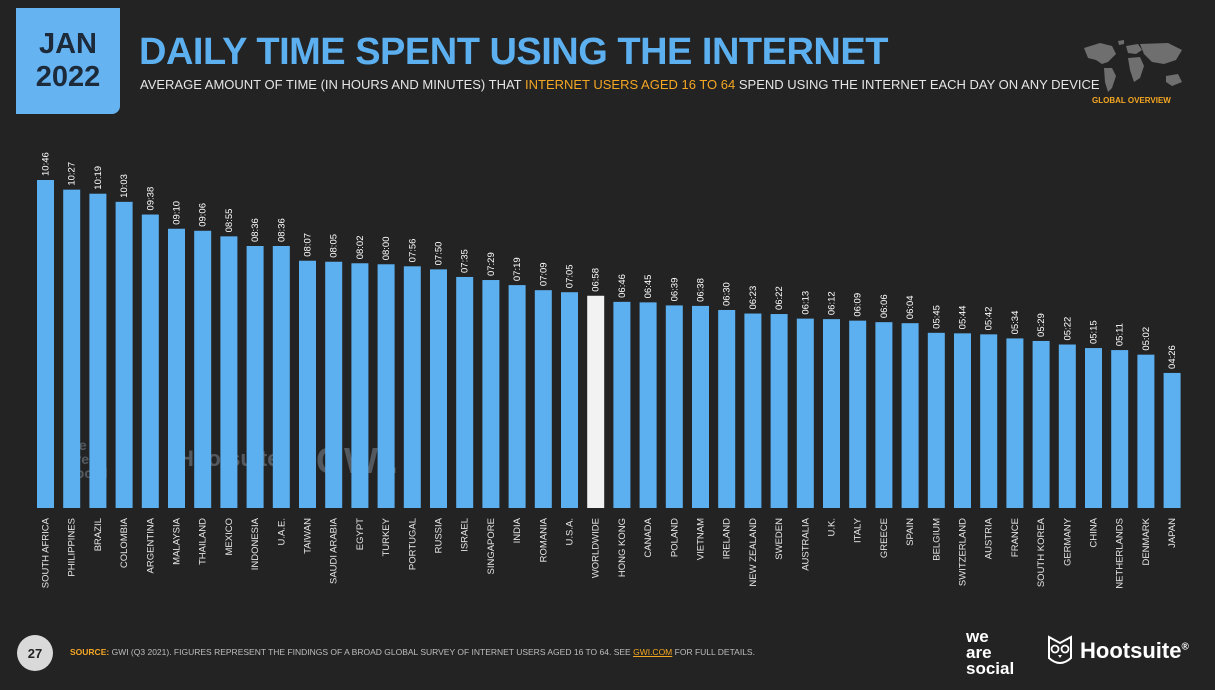 This screenshot has height=690, width=1215. What do you see at coordinates (779, 411) in the screenshot?
I see `bar-sweden` at bounding box center [779, 411].